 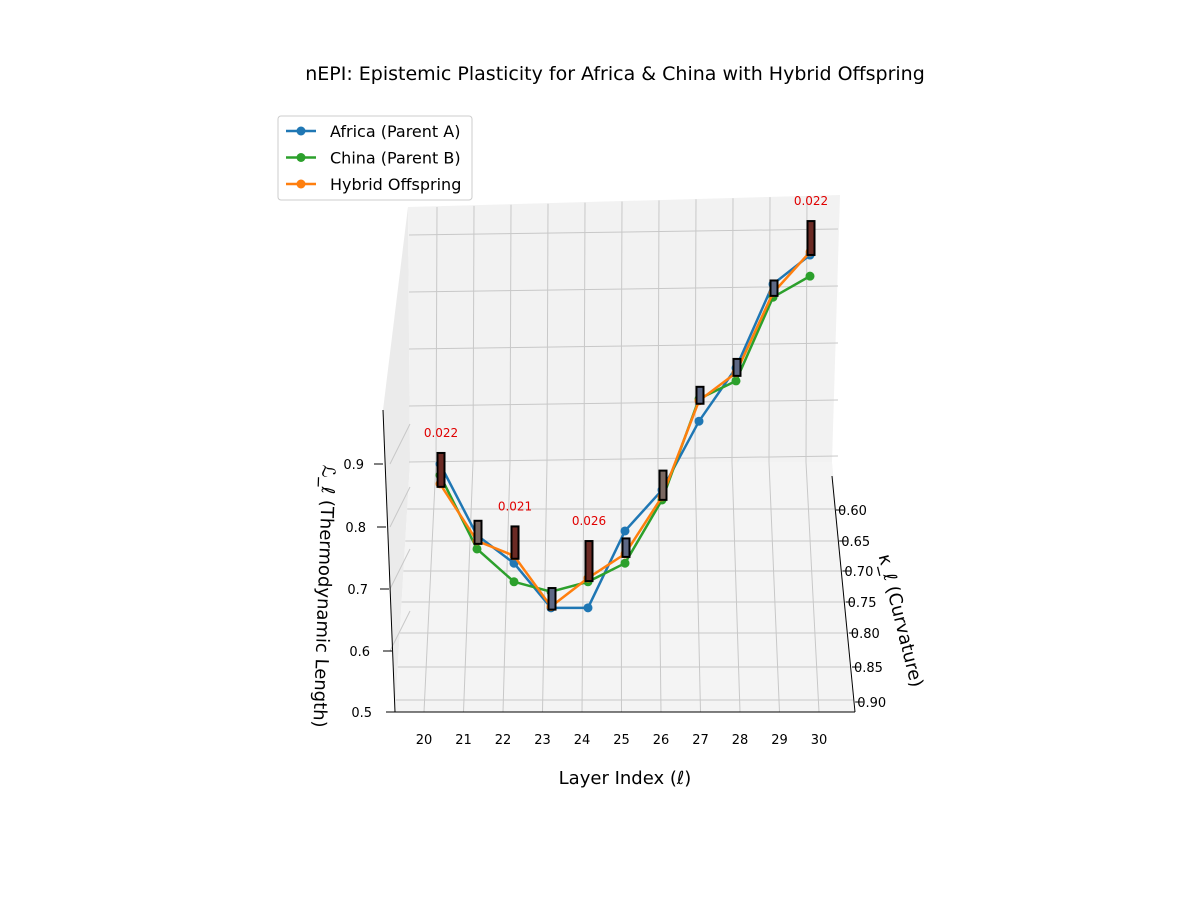 I want to click on y-tick-label: 0.90, so click(x=871, y=703).